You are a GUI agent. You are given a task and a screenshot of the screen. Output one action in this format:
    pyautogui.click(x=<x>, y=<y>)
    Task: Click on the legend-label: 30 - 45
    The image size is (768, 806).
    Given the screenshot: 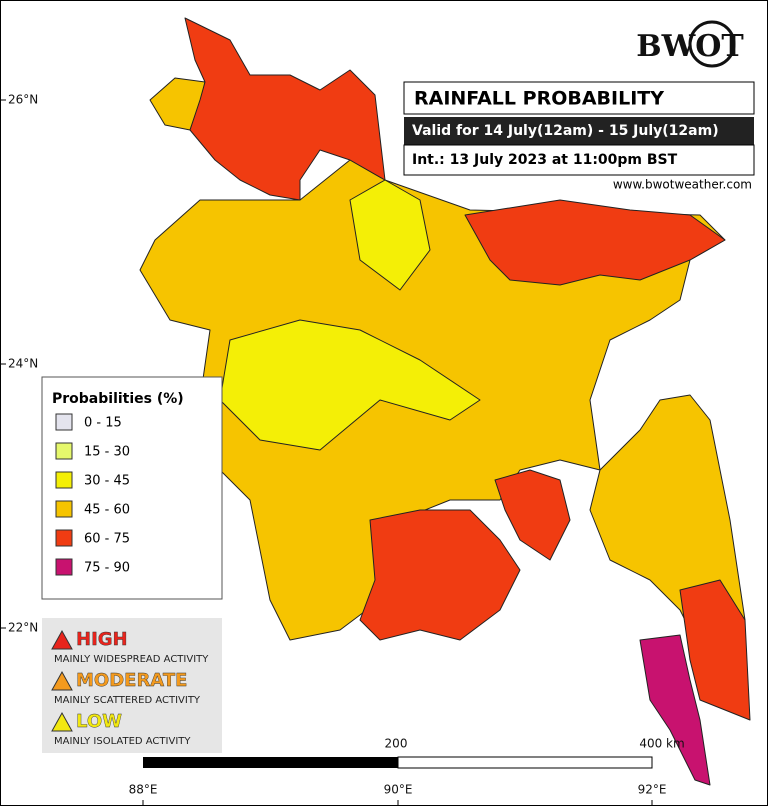 What is the action you would take?
    pyautogui.click(x=107, y=481)
    